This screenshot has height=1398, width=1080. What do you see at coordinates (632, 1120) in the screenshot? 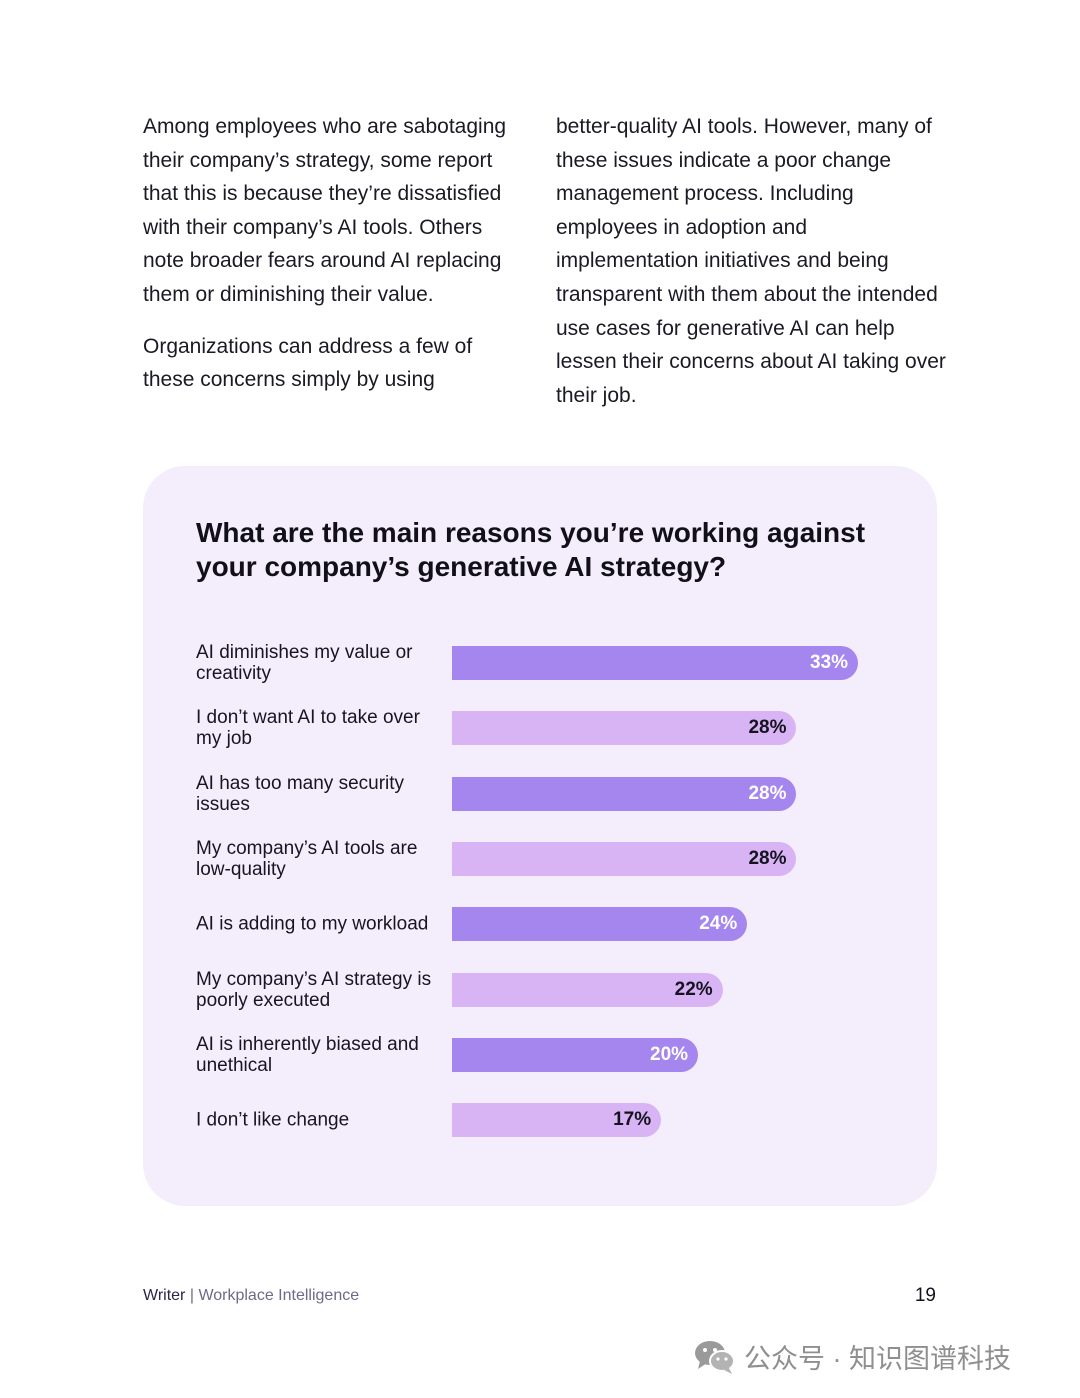
I see `bar-value-label: 17%` at bounding box center [632, 1120].